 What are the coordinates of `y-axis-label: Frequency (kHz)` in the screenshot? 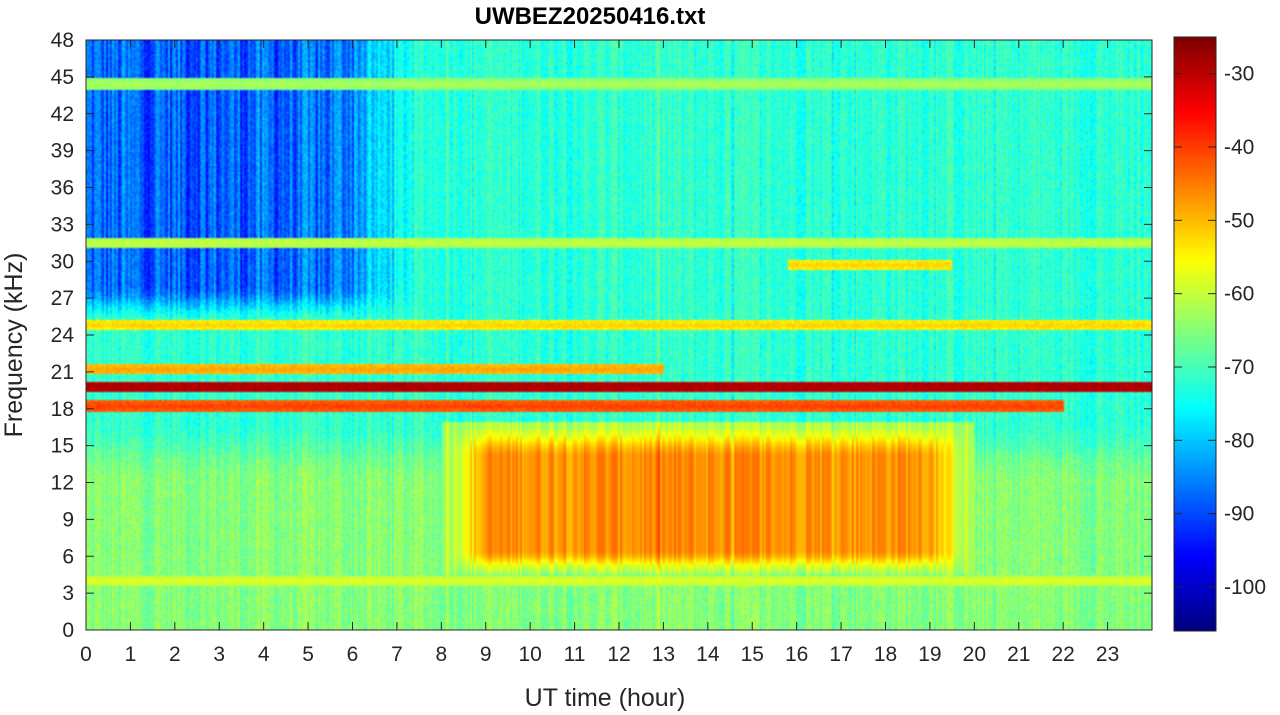 It's located at (14, 345).